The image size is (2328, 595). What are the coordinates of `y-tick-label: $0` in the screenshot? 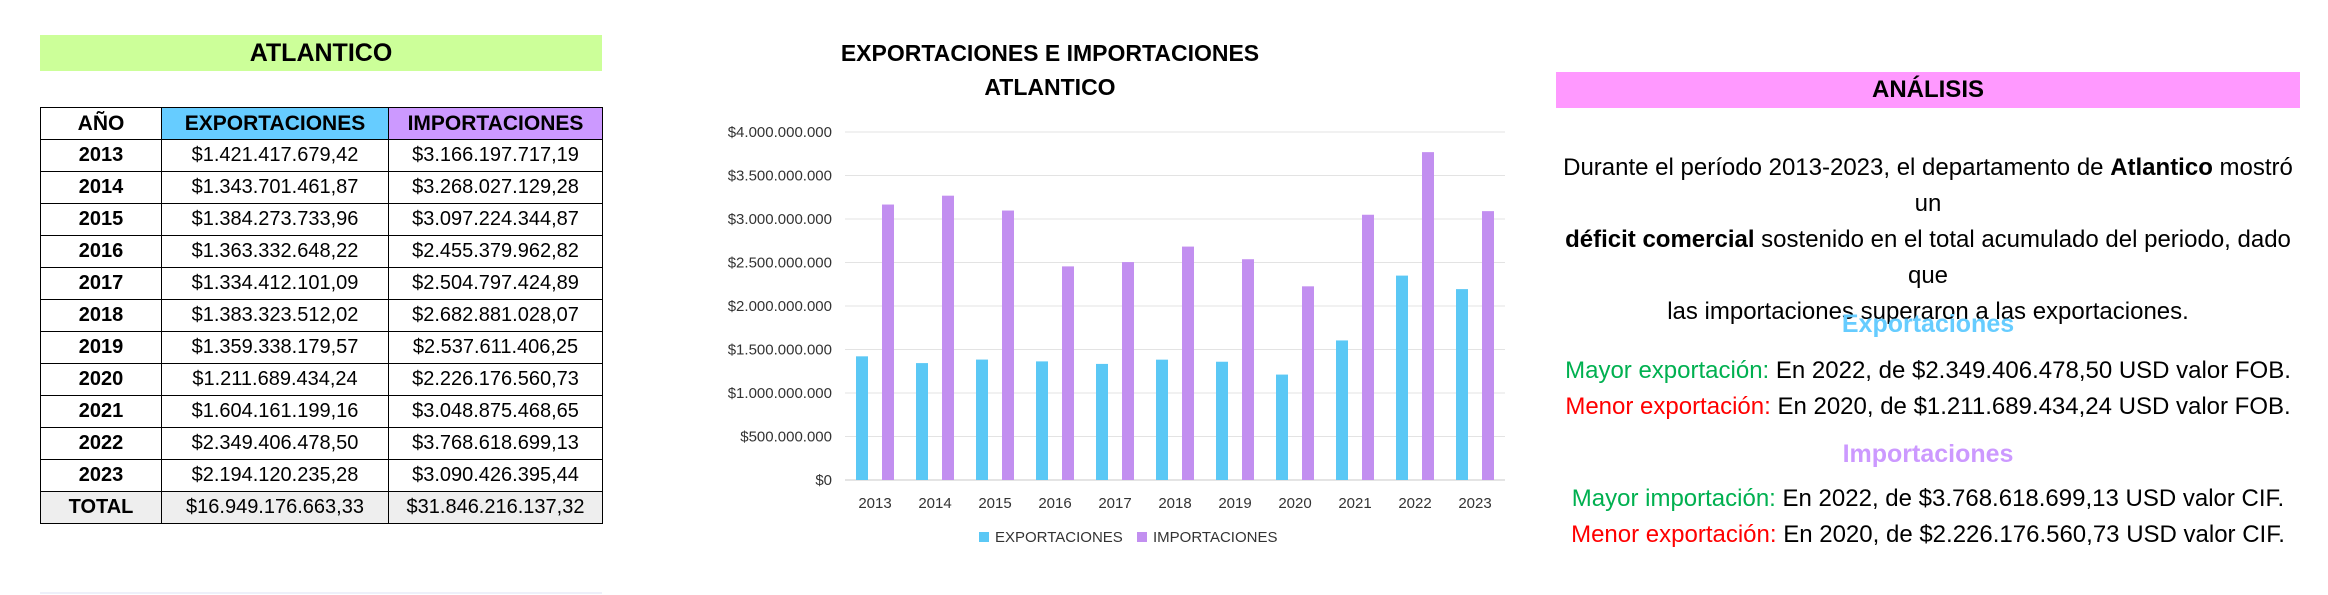 It's located at (823, 480).